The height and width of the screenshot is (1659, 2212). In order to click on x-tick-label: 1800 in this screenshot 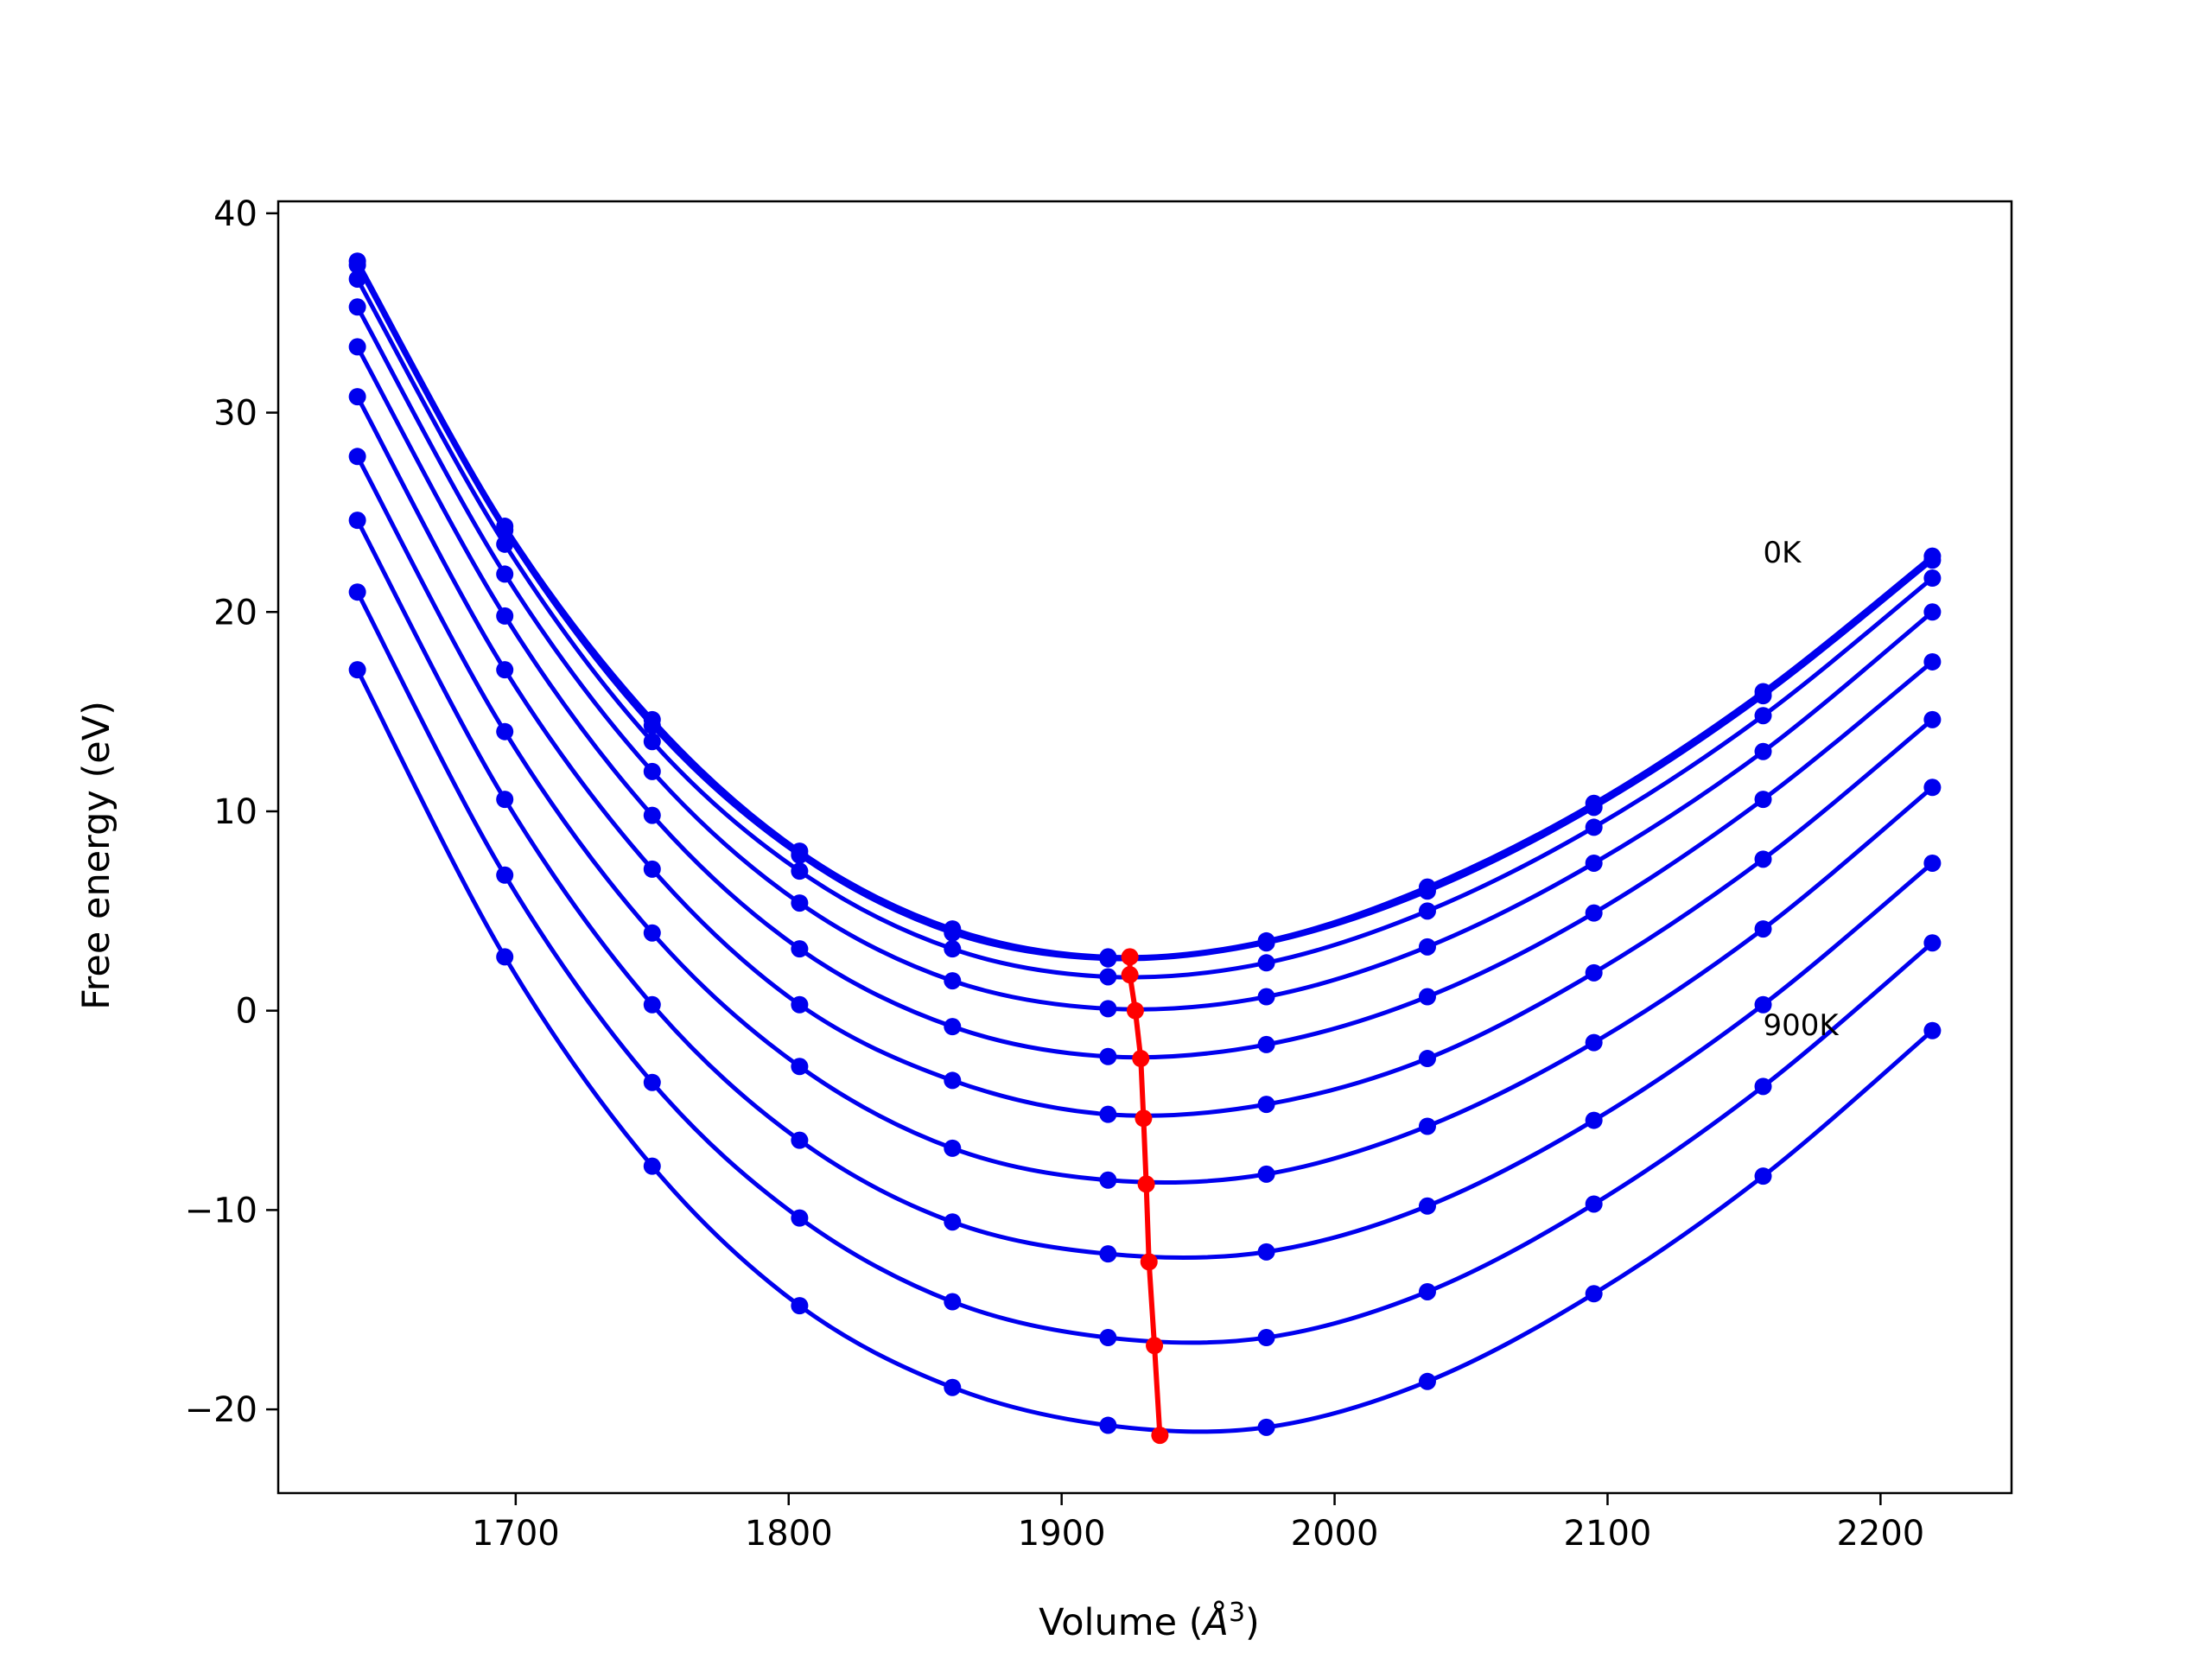, I will do `click(789, 1534)`.